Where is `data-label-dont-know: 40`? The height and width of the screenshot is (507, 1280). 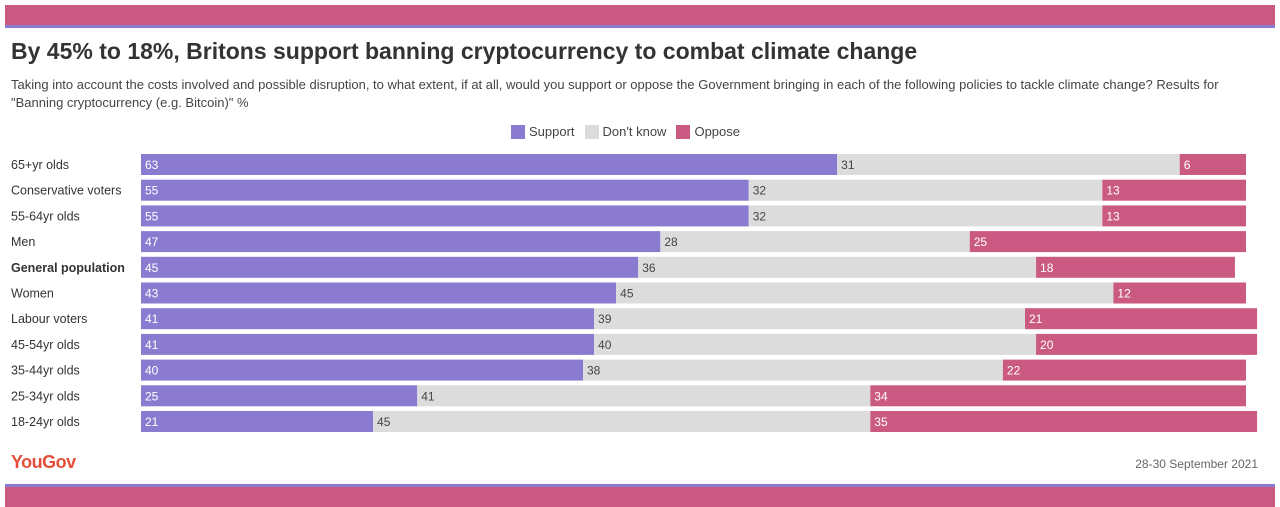
data-label-dont-know: 40 is located at coordinates (605, 345).